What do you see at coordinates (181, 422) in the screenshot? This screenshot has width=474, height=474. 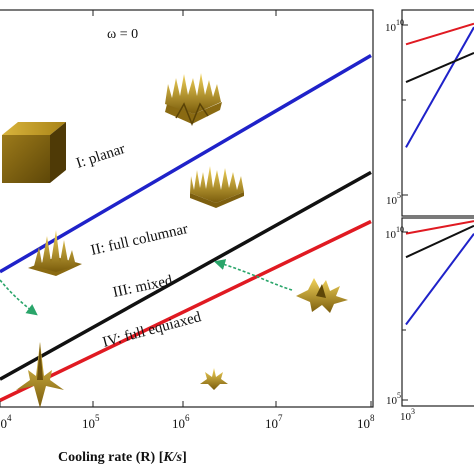 I see `x-tick-label-1e6: 10⁶` at bounding box center [181, 422].